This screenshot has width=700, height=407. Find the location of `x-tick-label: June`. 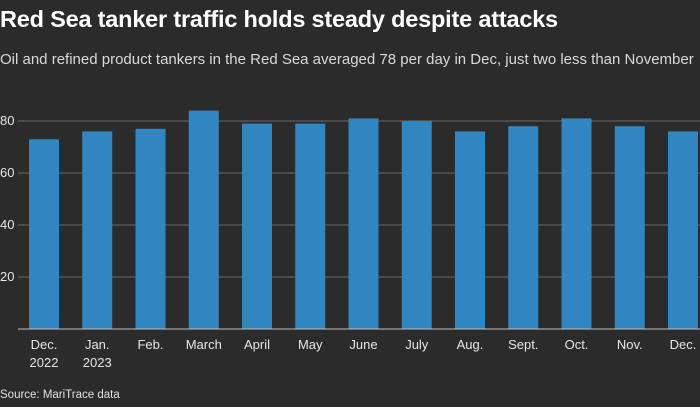

x-tick-label: June is located at coordinates (363, 344).